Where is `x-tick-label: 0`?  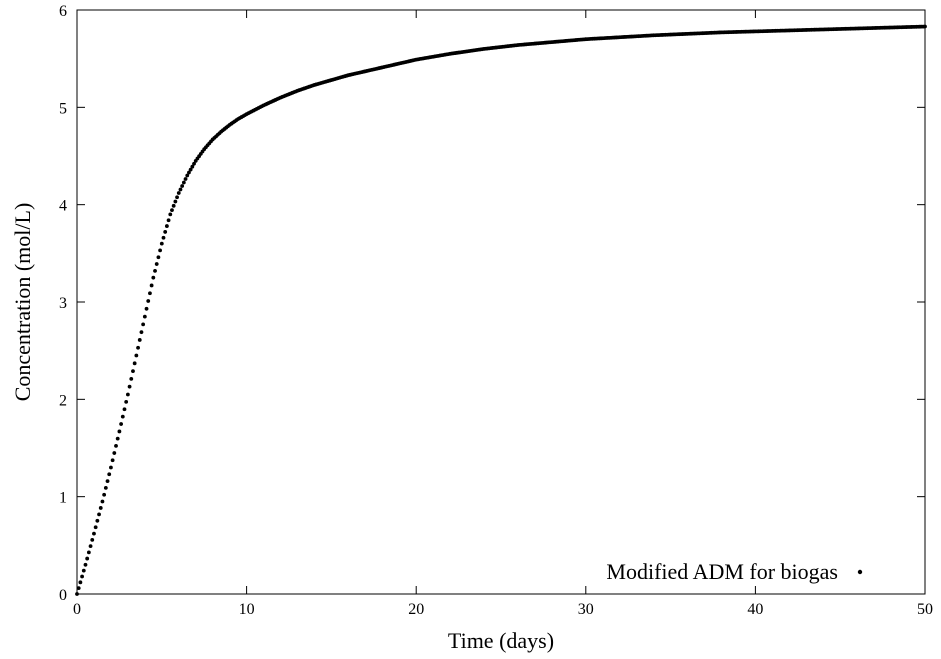
x-tick-label: 0 is located at coordinates (77, 609).